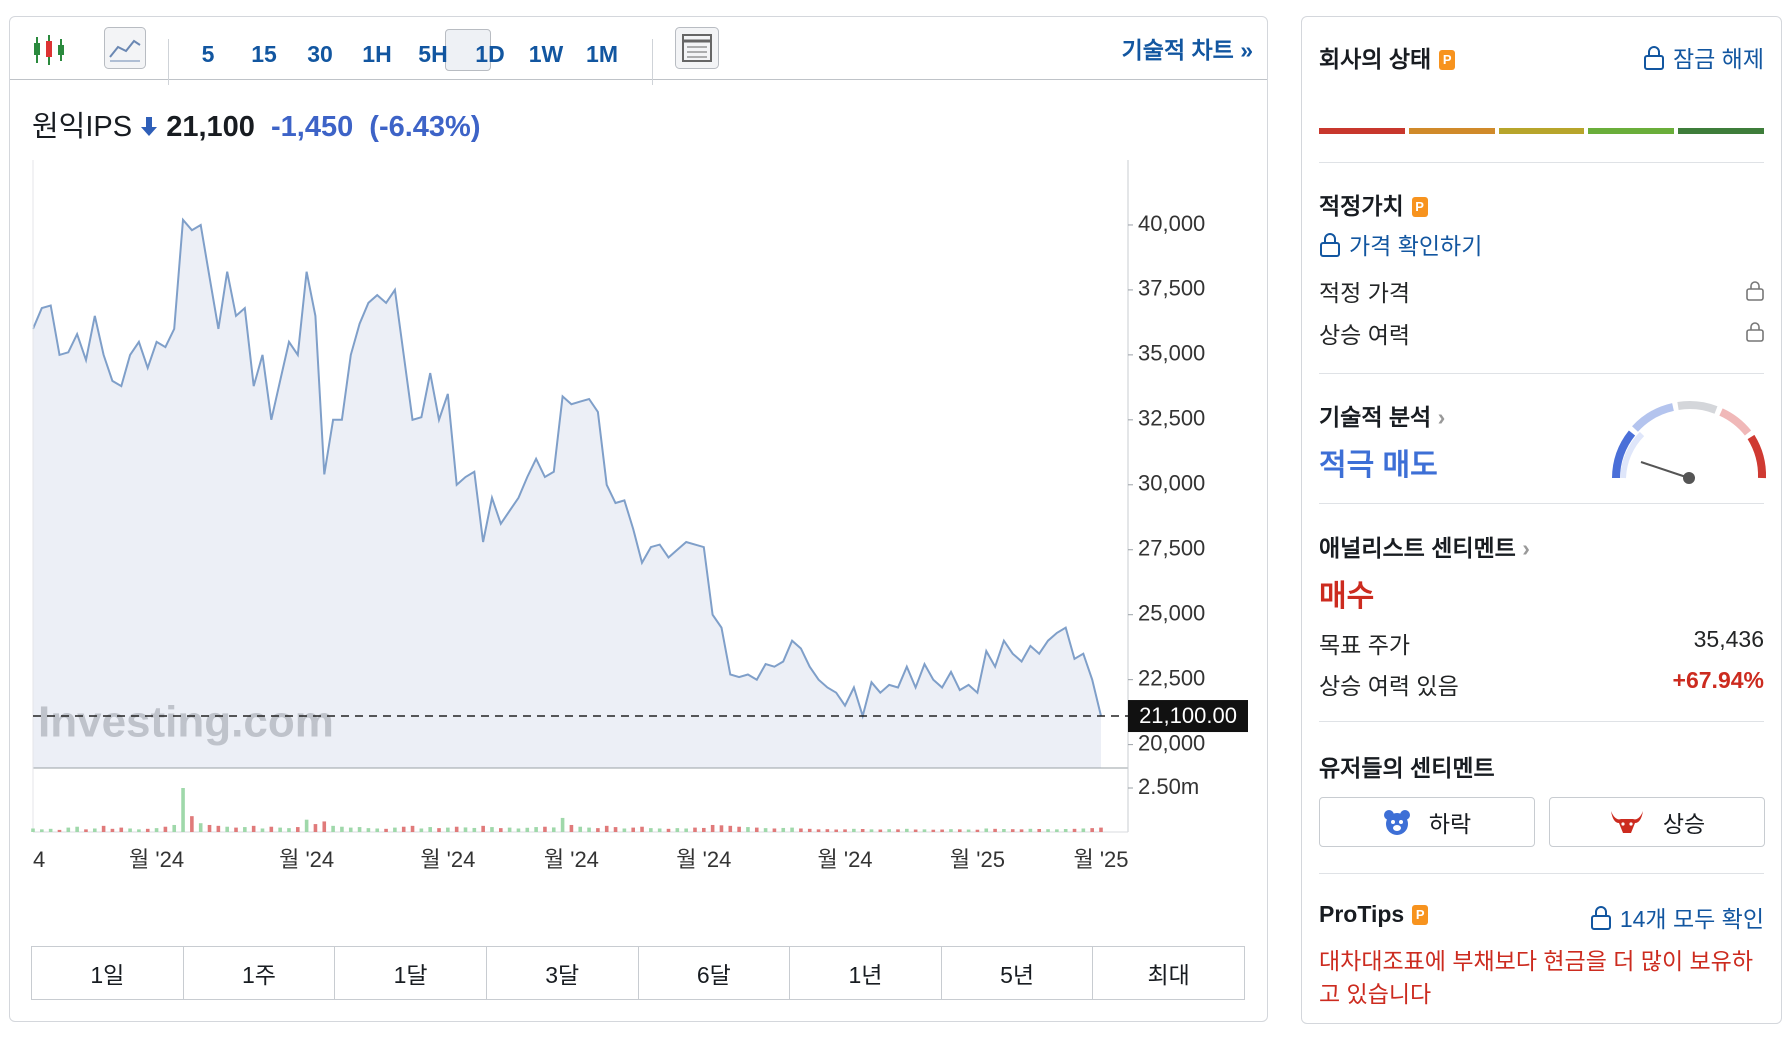 The height and width of the screenshot is (1039, 1792). Describe the element at coordinates (490, 54) in the screenshot. I see `interval: 1D` at that location.